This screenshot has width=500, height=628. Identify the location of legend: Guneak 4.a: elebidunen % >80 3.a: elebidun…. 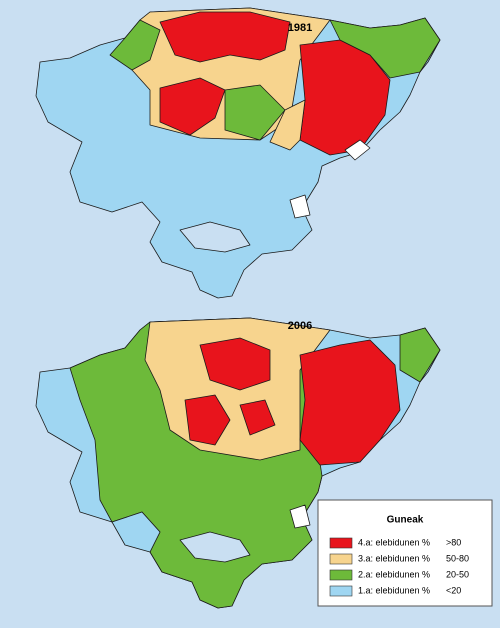
(405, 553).